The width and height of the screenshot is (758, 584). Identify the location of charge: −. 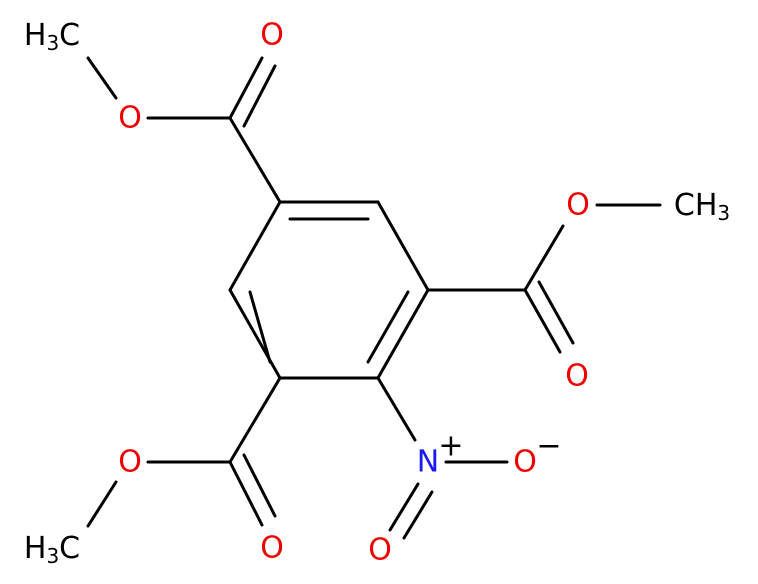
(548, 446).